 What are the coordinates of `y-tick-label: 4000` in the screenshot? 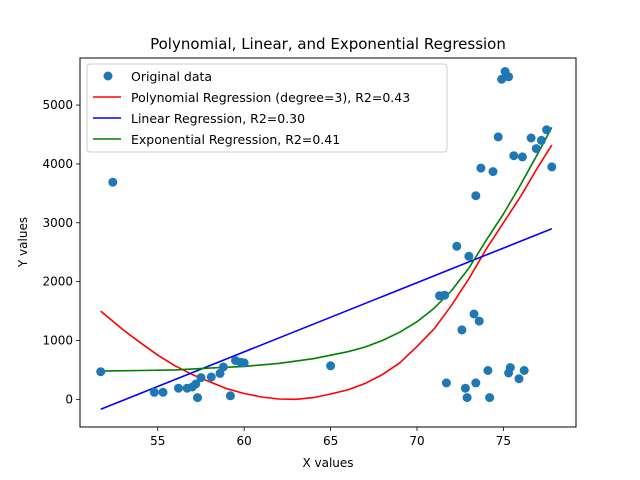 It's located at (57, 164).